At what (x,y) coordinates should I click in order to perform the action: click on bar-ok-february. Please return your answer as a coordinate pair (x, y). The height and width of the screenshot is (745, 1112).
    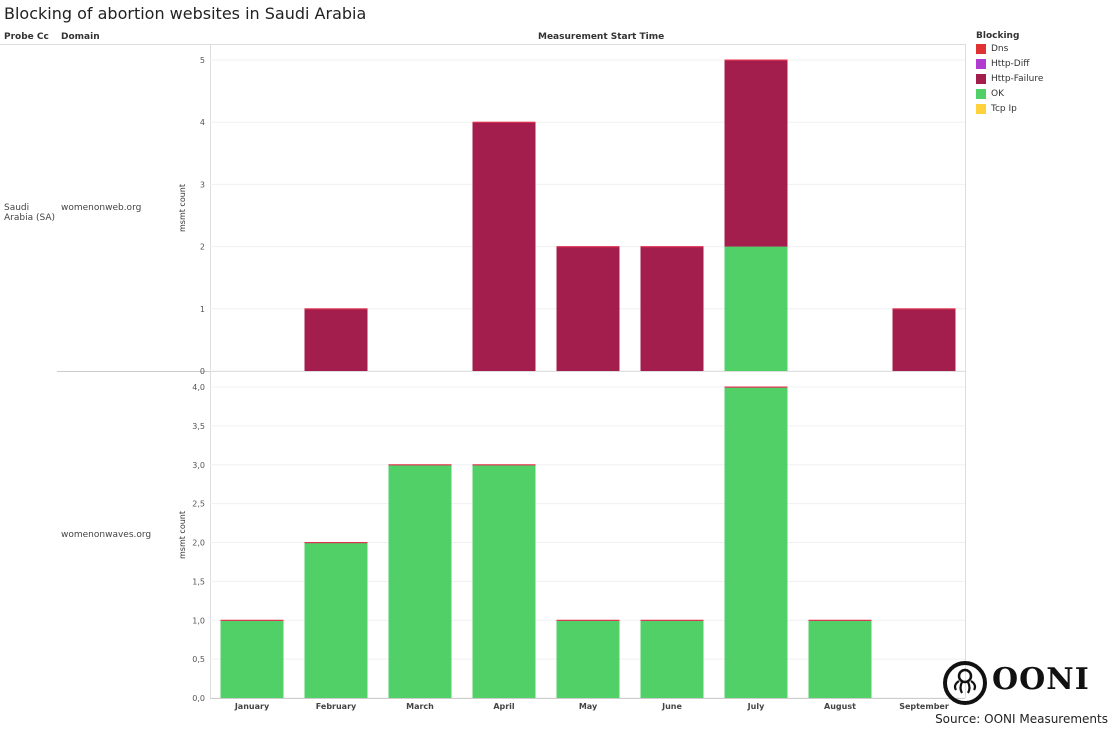
    Looking at the image, I should click on (336, 620).